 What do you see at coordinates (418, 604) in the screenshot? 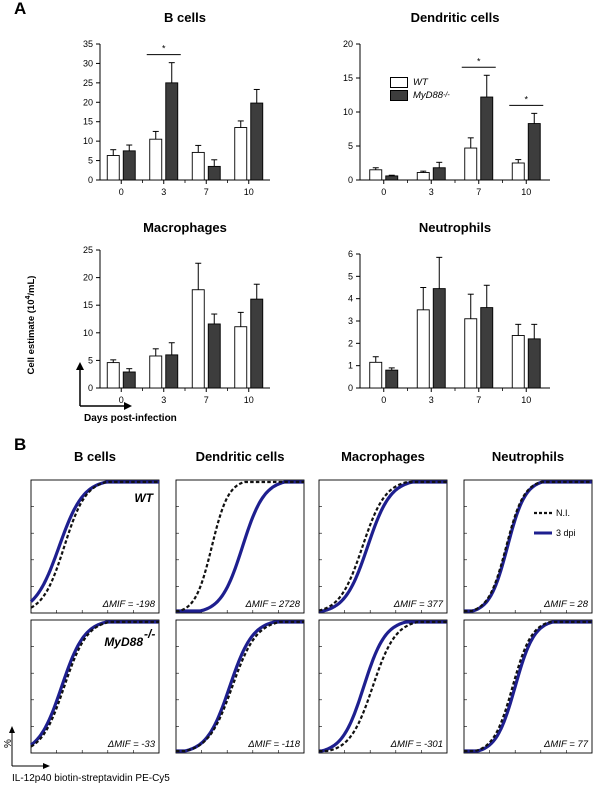
I see `delta-mif-label: ΔMIF = 377` at bounding box center [418, 604].